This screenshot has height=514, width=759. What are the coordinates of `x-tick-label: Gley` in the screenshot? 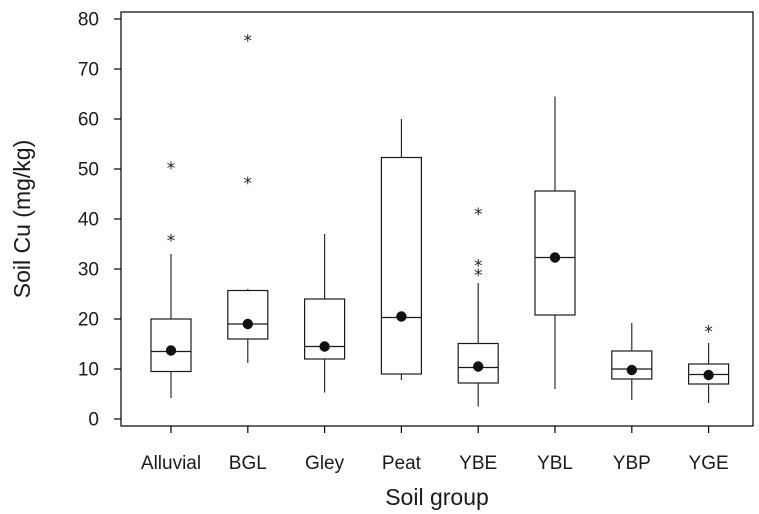 It's located at (325, 463).